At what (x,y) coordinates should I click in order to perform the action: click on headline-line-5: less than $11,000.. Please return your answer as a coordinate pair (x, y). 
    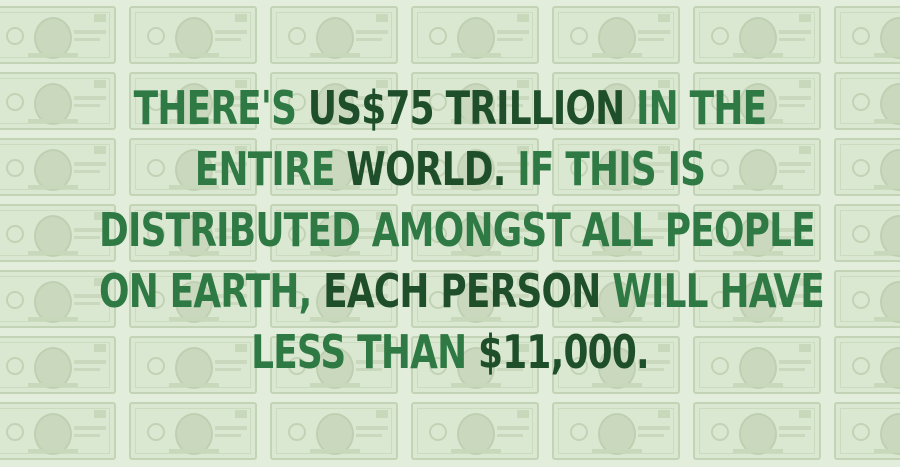
    Looking at the image, I should click on (450, 352).